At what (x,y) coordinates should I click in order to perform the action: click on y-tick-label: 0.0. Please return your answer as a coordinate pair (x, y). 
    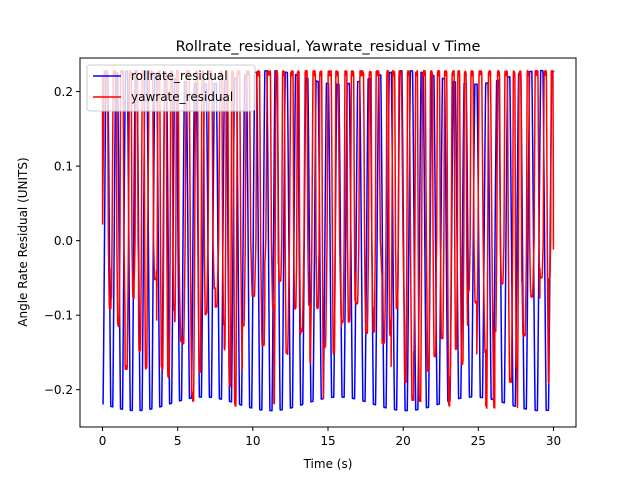
    Looking at the image, I should click on (63, 241).